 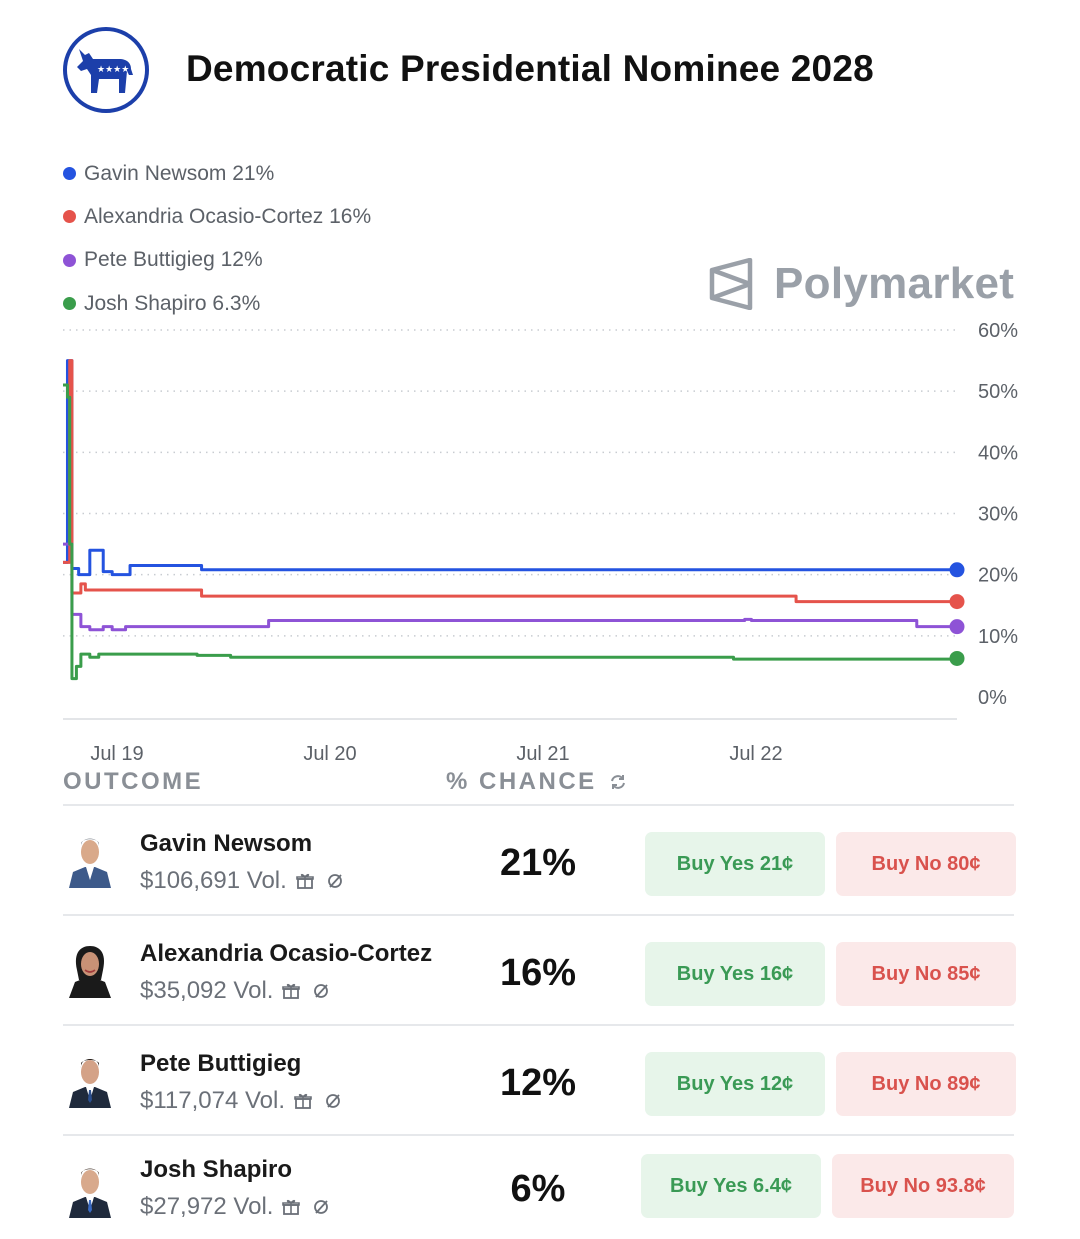 I want to click on outcome-volume: $106,691 Vol., so click(x=242, y=881).